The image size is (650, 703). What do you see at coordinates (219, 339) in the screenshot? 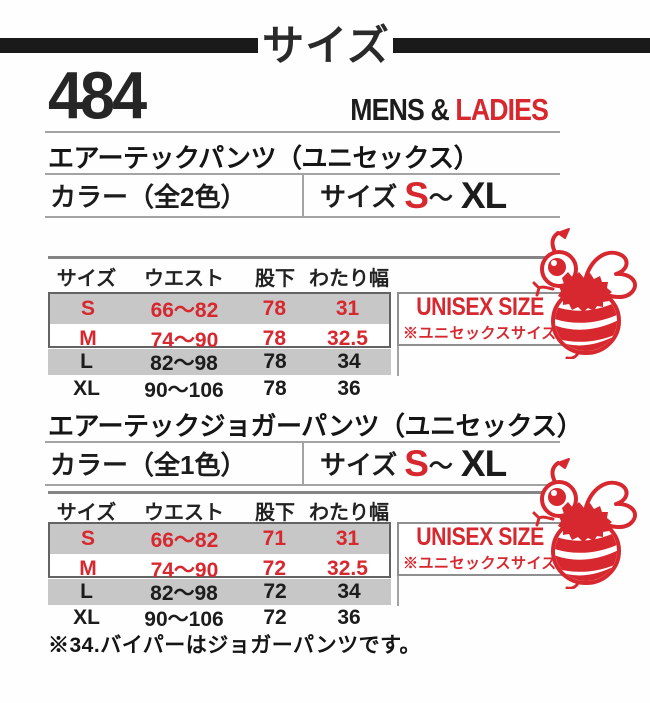
I see `table-row: M 74～90 78 32.5` at bounding box center [219, 339].